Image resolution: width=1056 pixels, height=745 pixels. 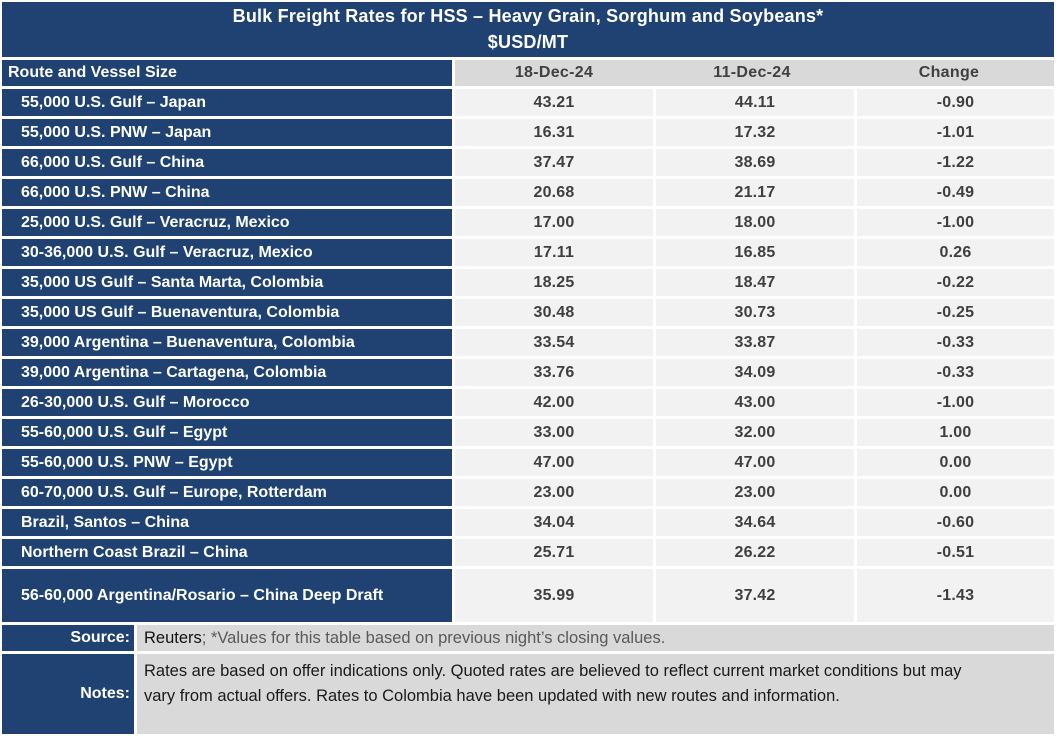 I want to click on change-cell: 0.00, so click(x=955, y=462).